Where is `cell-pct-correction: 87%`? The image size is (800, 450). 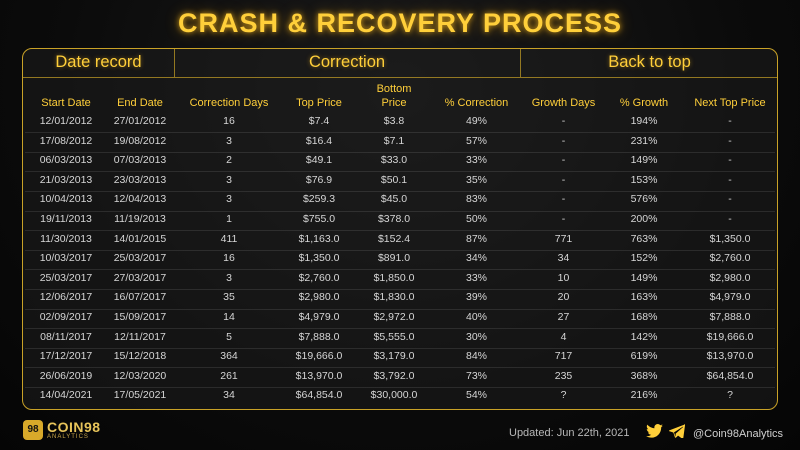 cell-pct-correction: 87% is located at coordinates (476, 238).